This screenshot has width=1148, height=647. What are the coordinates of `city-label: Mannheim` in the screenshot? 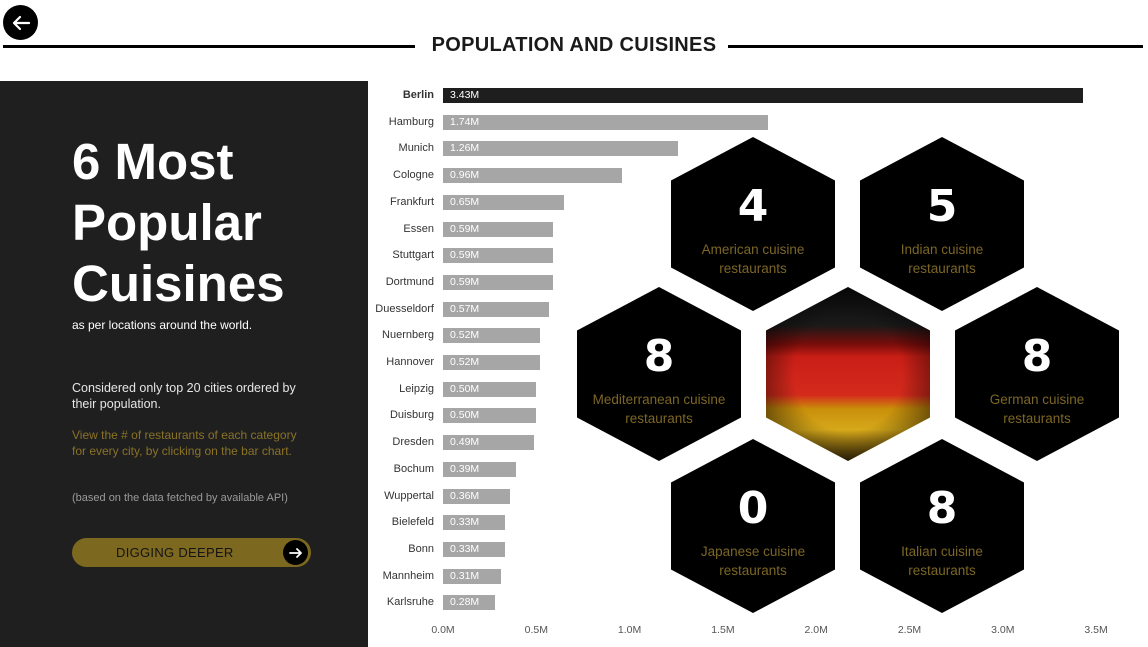 It's located at (408, 575).